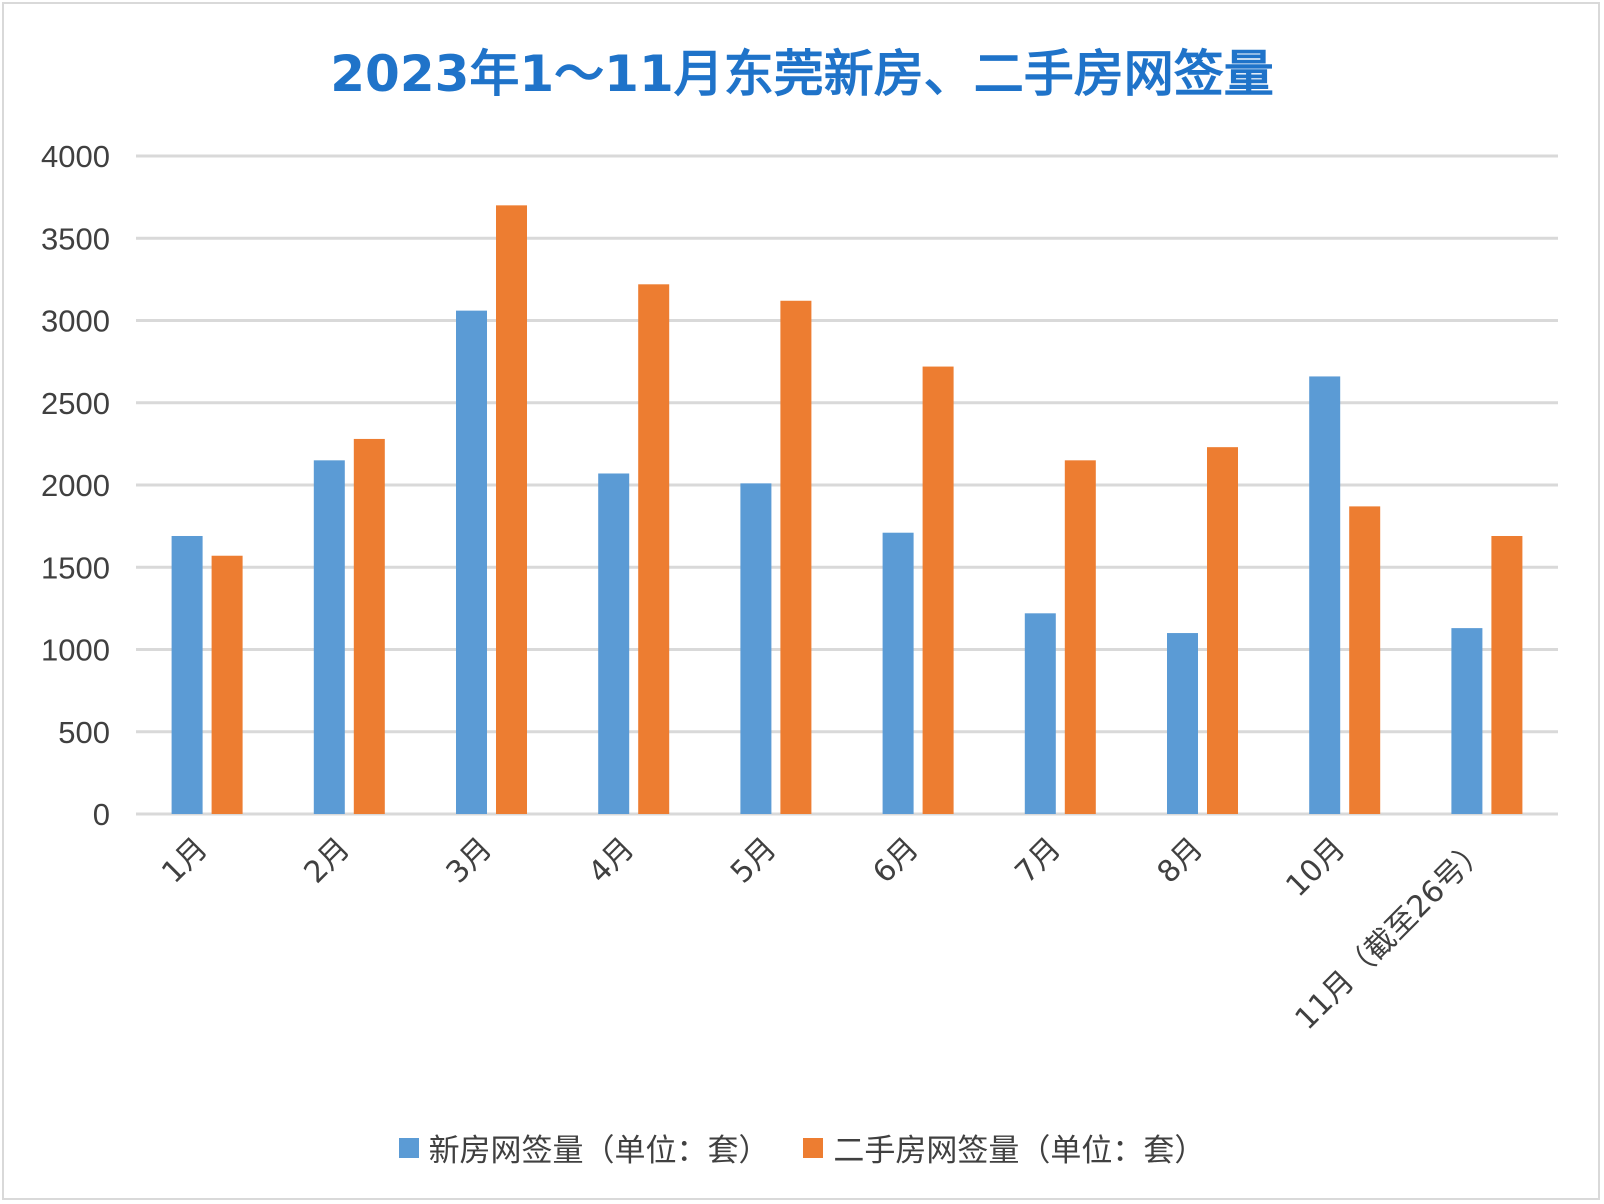 The height and width of the screenshot is (1204, 1604). I want to click on x-tick-label: 5月, so click(753, 860).